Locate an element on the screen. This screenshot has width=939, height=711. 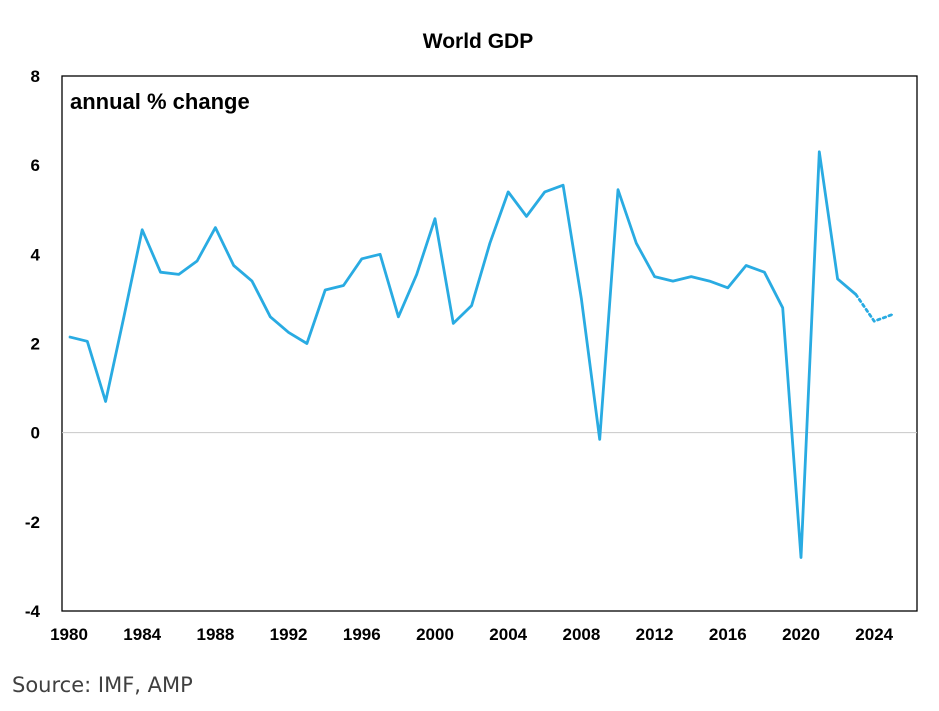
x-tick-label: 2008 is located at coordinates (581, 634).